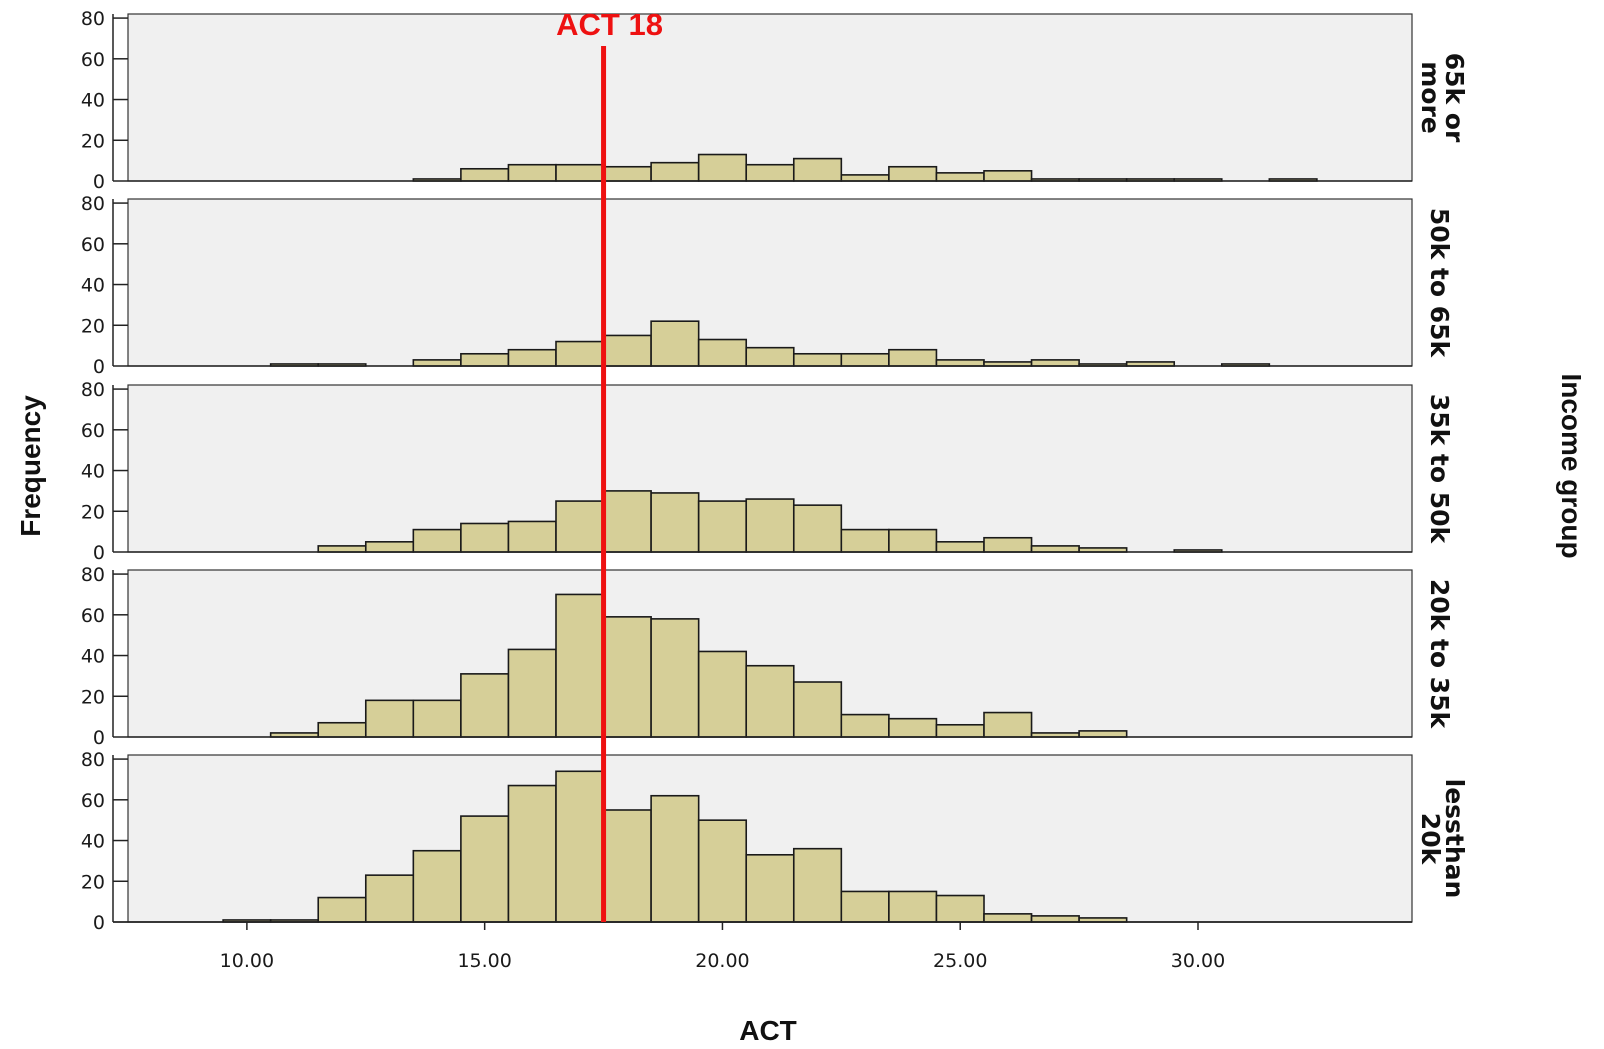 This screenshot has width=1604, height=1049. What do you see at coordinates (960, 961) in the screenshot?
I see `x-tick-label: 25.00` at bounding box center [960, 961].